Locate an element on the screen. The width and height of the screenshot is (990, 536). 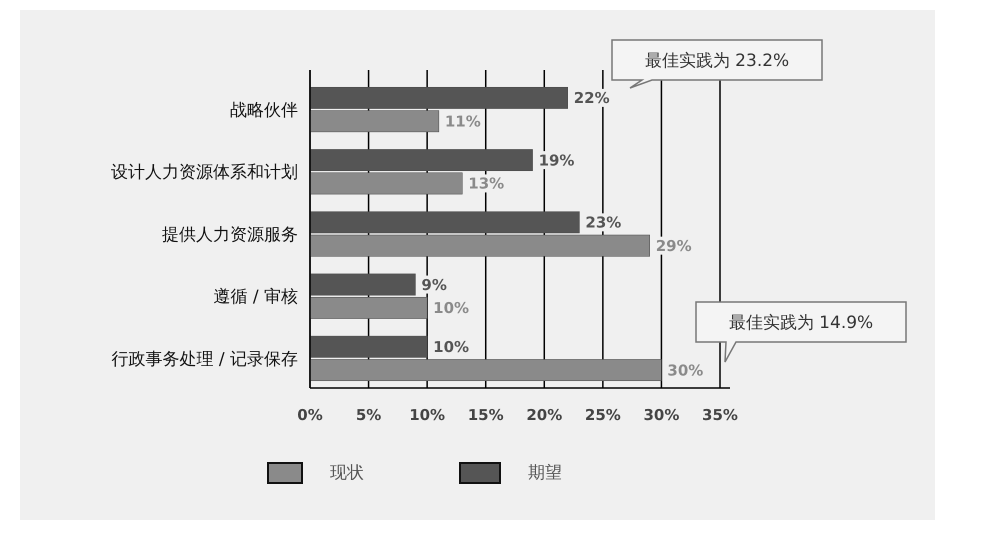
data-label: 29% is located at coordinates (674, 245).